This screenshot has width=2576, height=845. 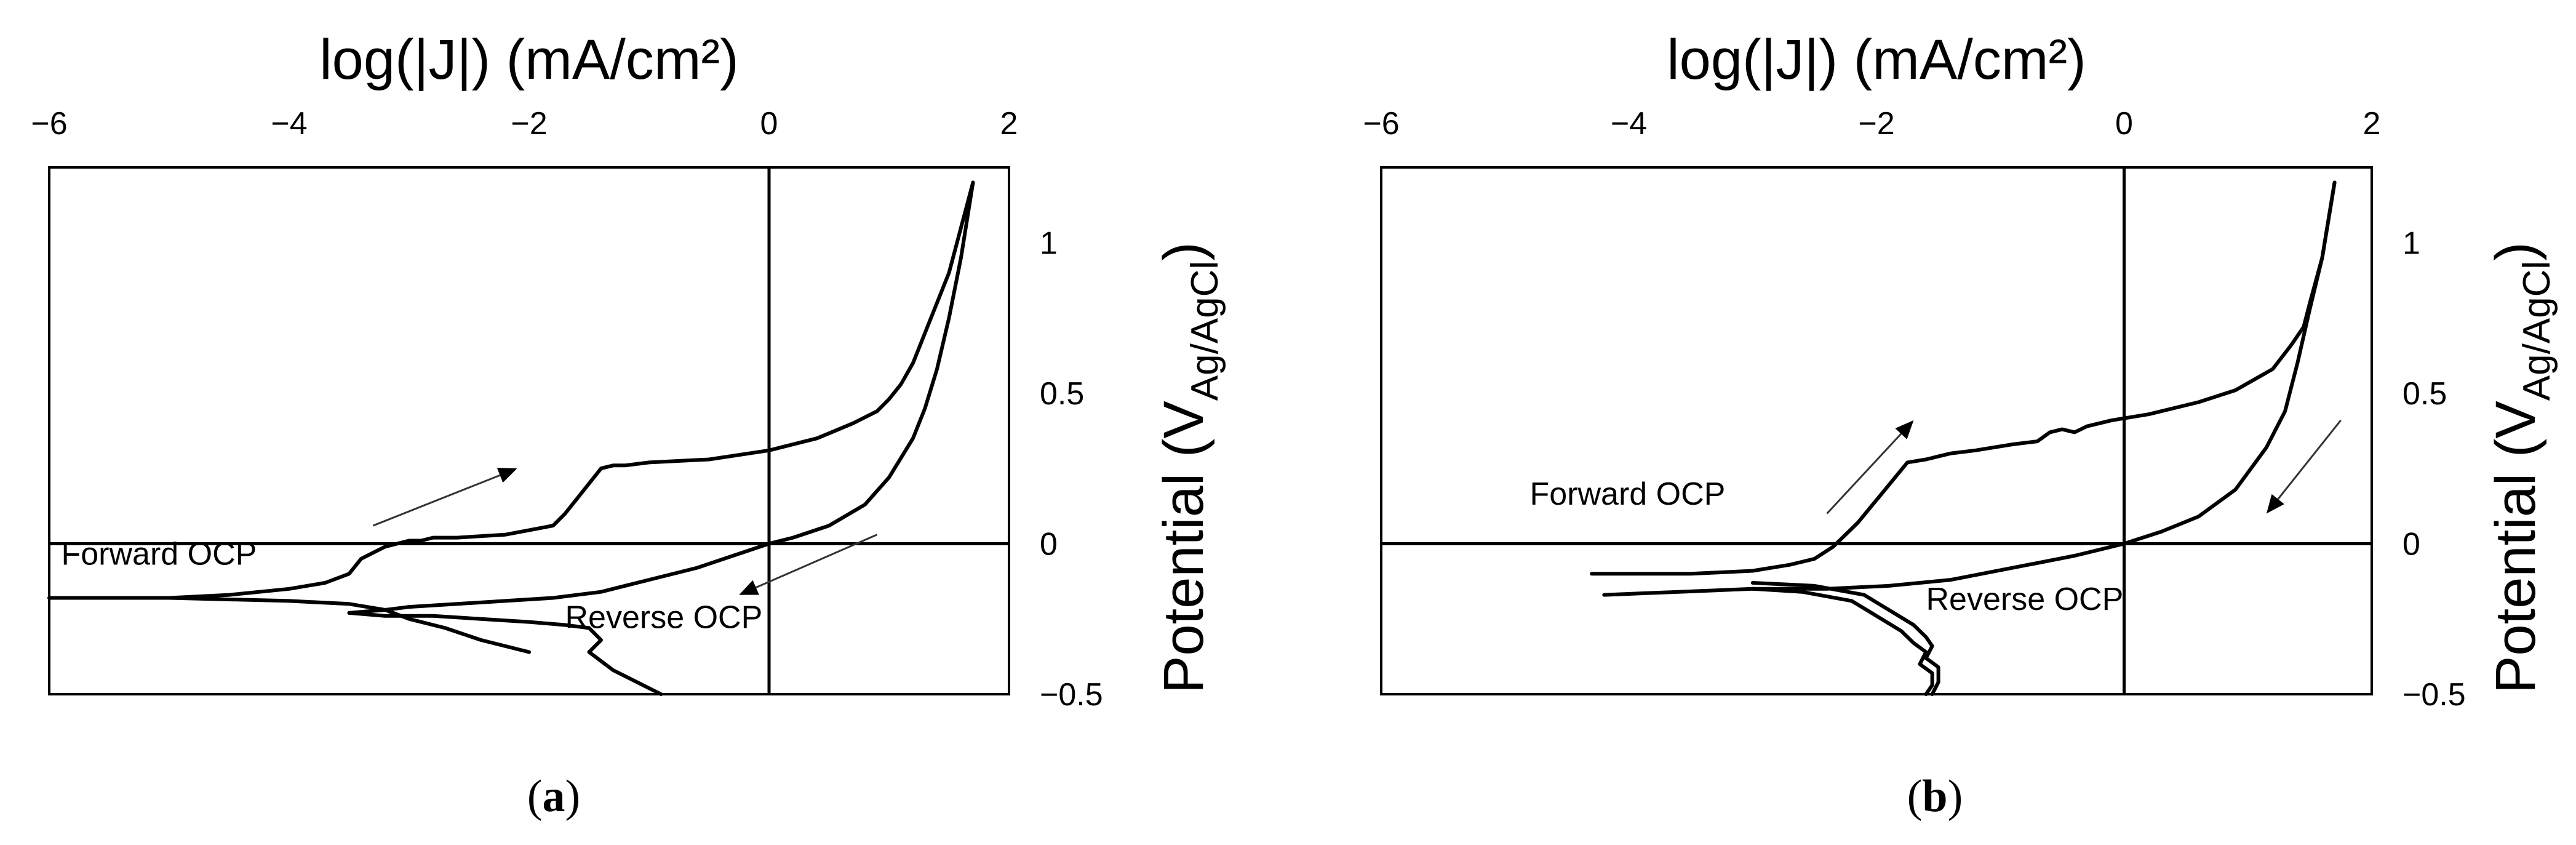 I want to click on panel-label-letter: b, so click(x=1935, y=796).